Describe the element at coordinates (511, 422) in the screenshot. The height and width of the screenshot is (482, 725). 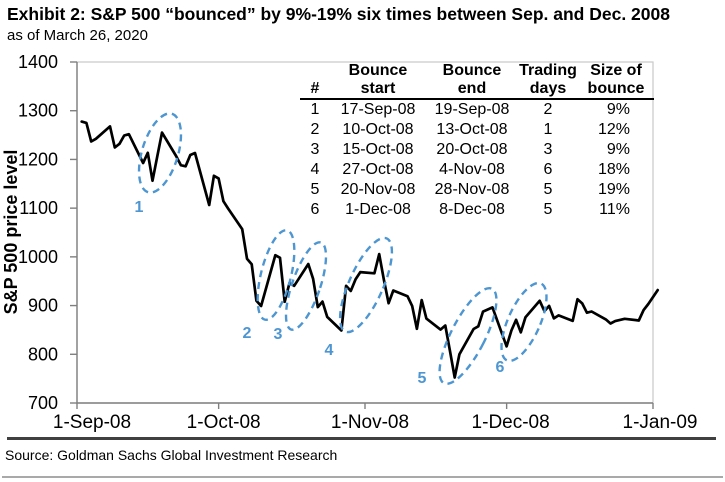
I see `x-tick-label: 1-Dec-08` at that location.